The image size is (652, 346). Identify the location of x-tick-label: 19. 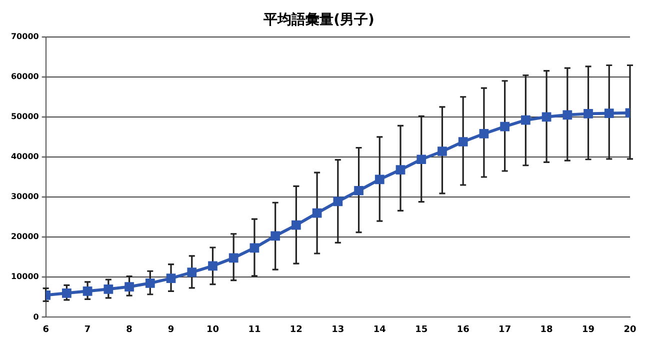
(588, 329).